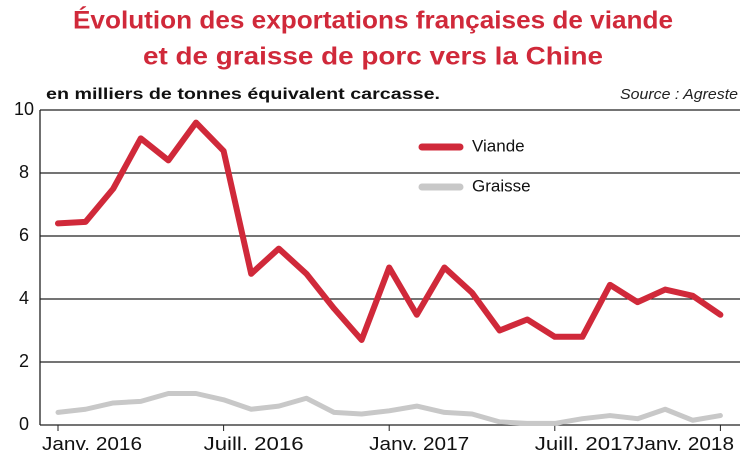 This screenshot has height=460, width=747. I want to click on legend-label: Viande, so click(498, 145).